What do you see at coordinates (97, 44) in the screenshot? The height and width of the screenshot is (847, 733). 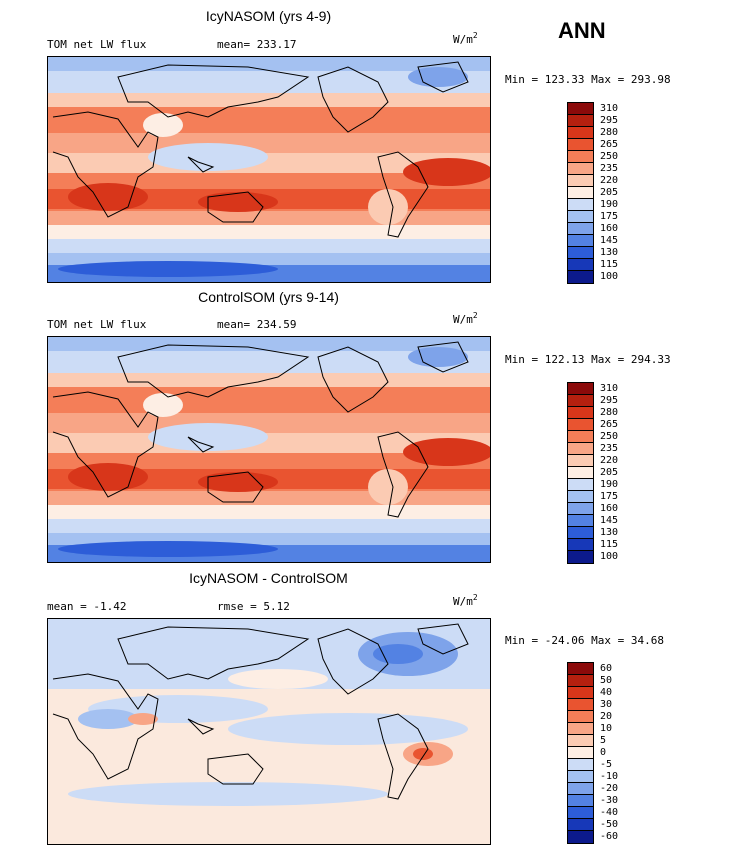 I see `panel-1-variable-label: TOM net LW flux` at bounding box center [97, 44].